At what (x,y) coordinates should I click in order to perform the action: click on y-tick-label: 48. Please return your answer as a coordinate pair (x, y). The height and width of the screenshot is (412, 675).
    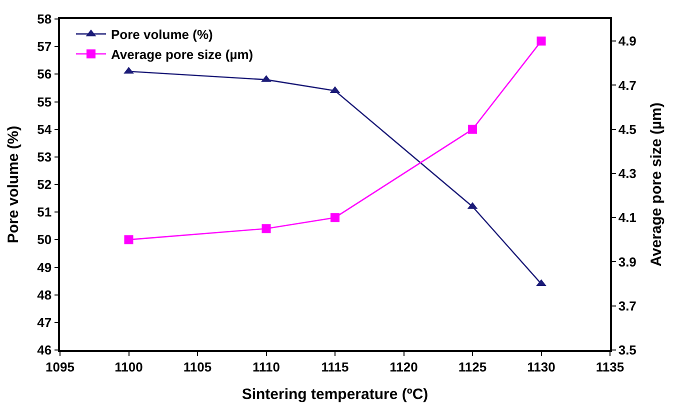
    Looking at the image, I should click on (44, 294).